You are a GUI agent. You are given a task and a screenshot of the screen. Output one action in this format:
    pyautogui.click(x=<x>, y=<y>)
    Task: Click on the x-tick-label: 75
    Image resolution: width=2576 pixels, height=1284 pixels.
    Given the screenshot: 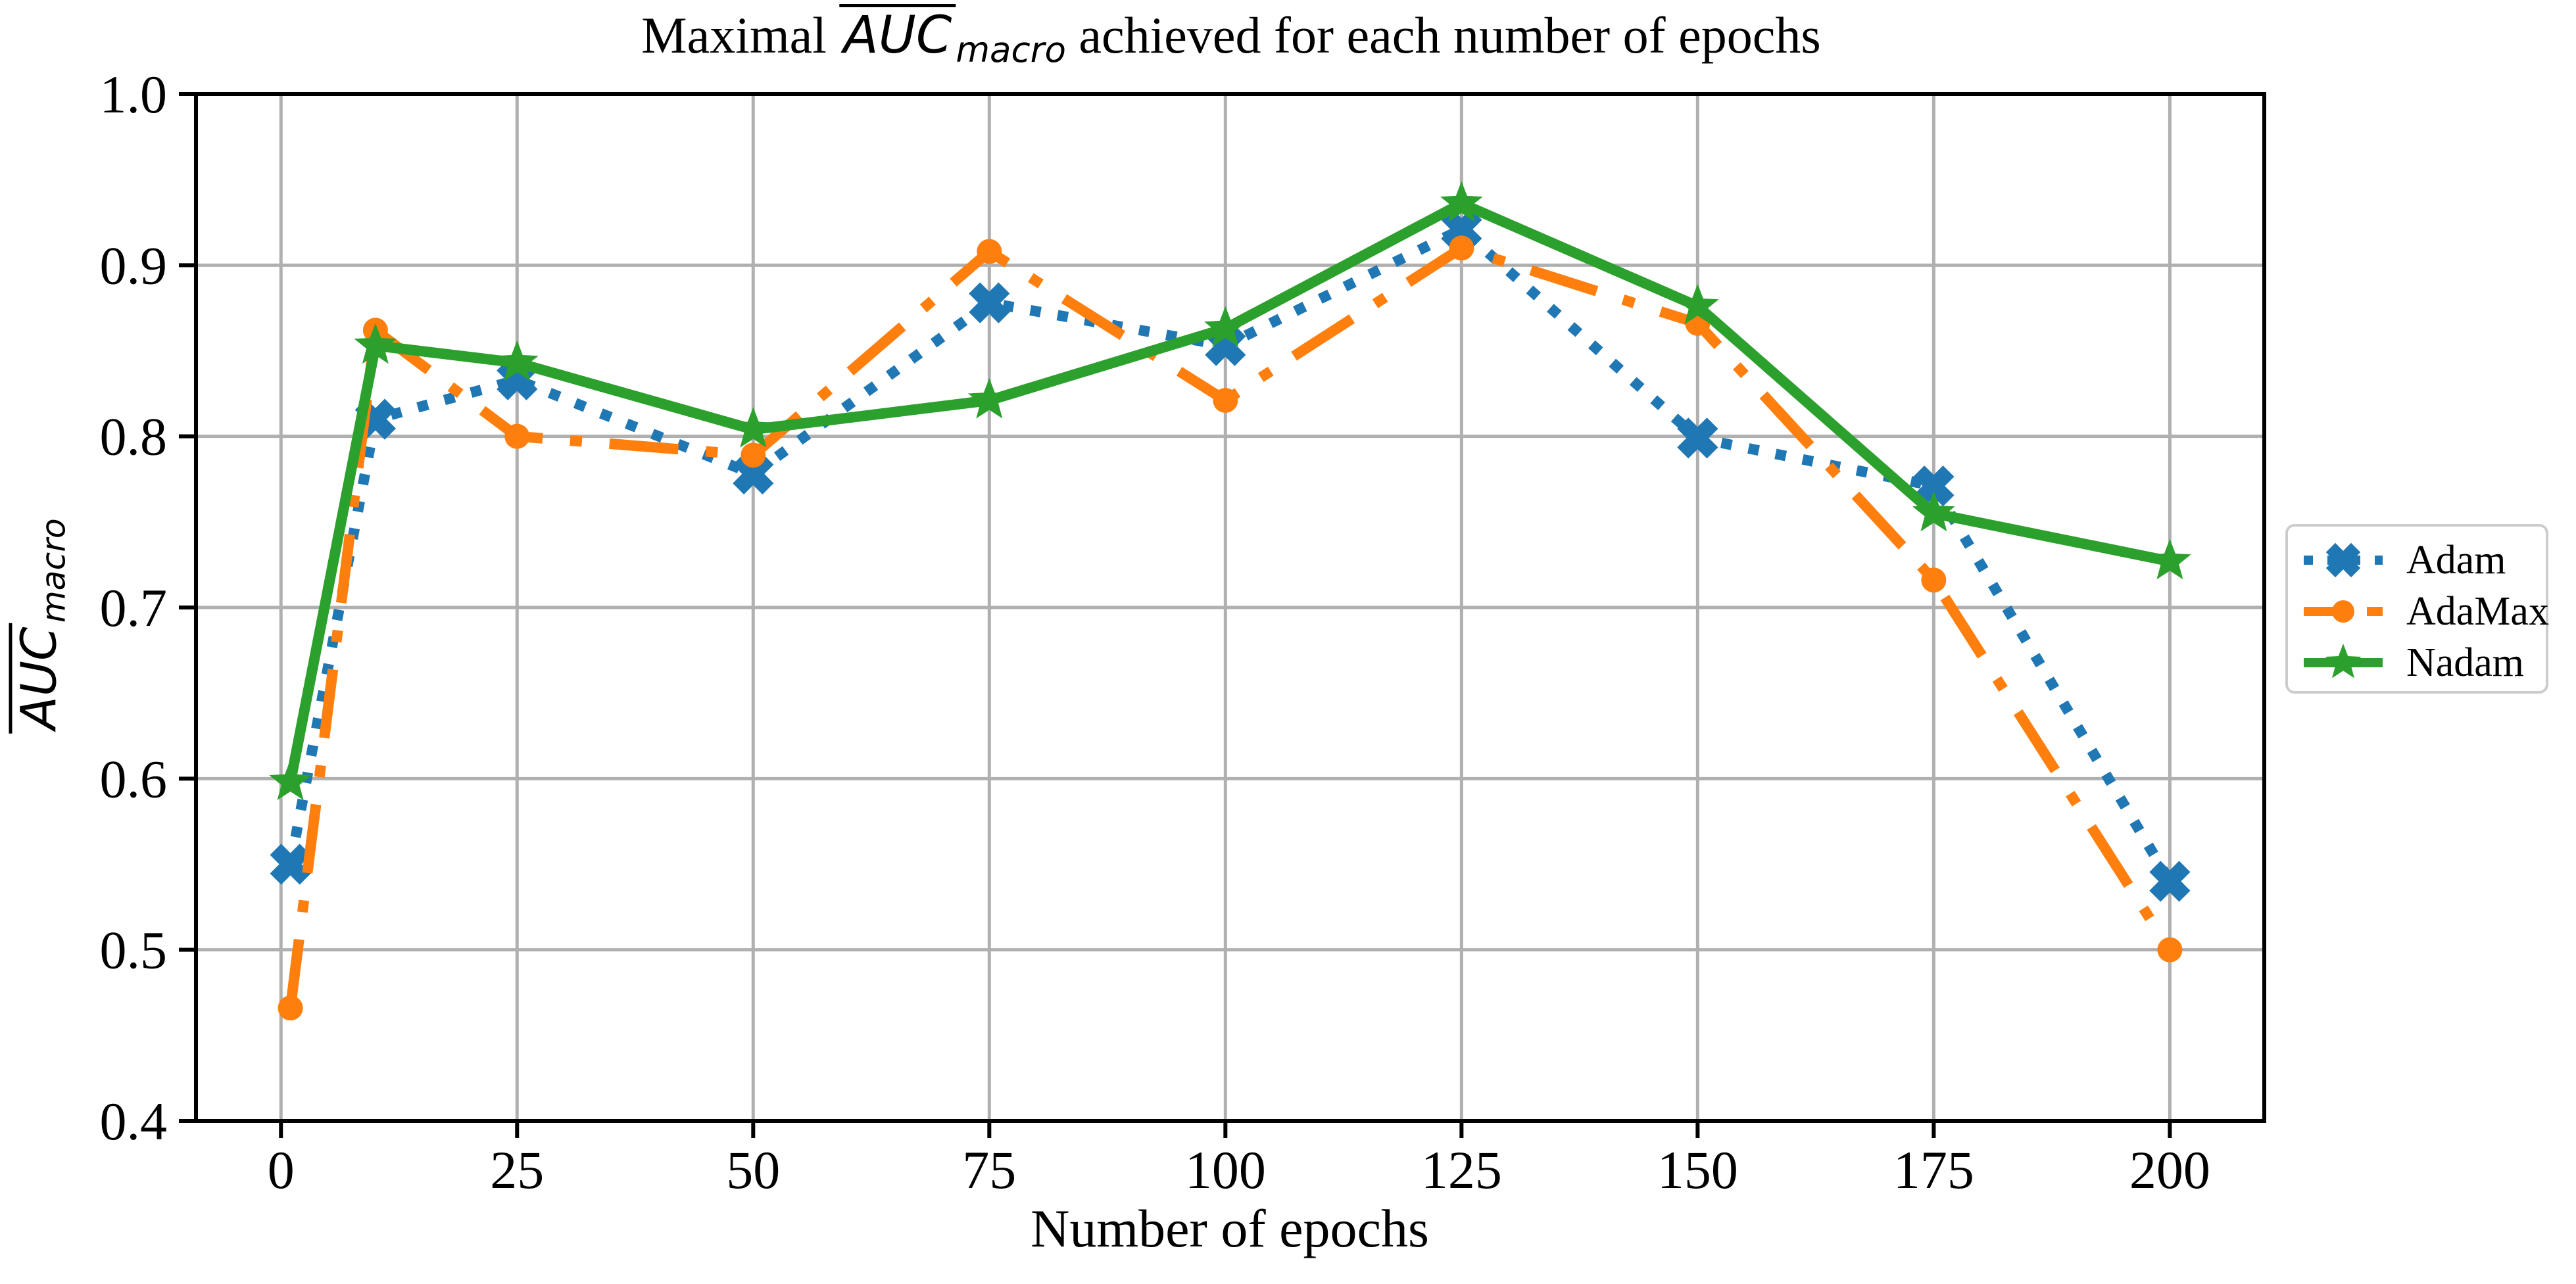 What is the action you would take?
    pyautogui.click(x=989, y=1170)
    